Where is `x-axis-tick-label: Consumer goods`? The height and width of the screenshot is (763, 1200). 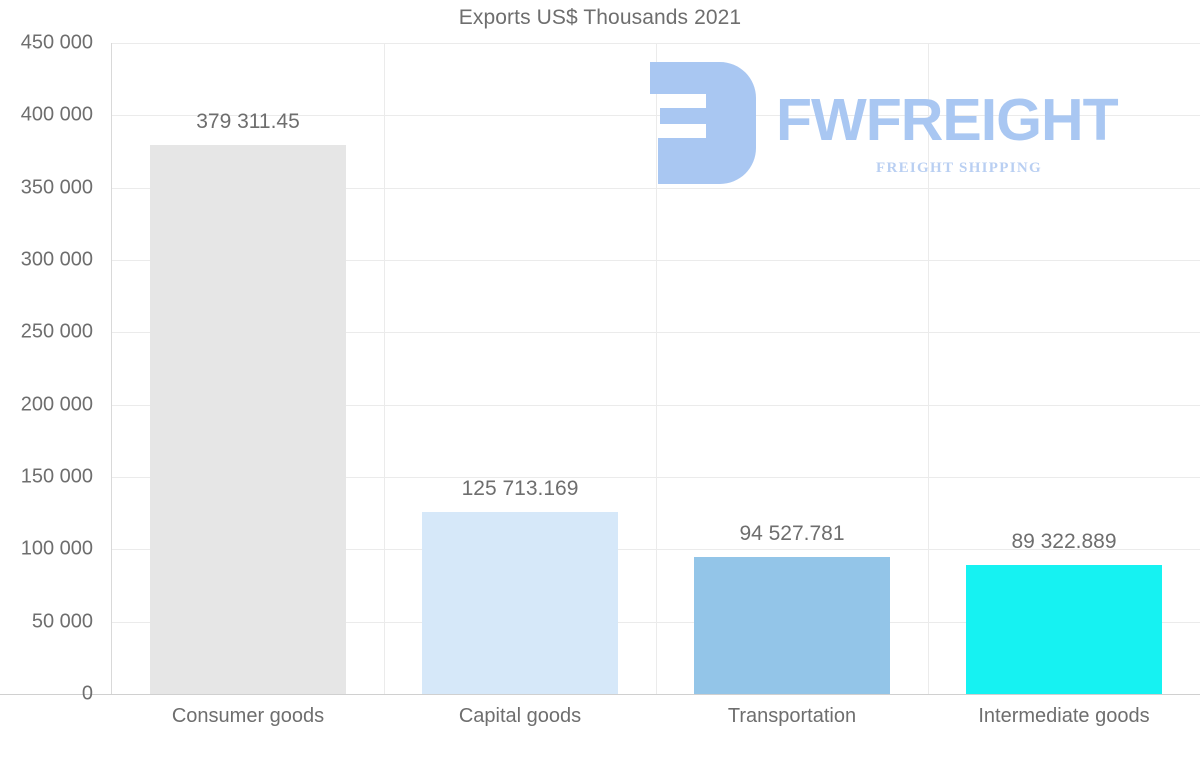
x-axis-tick-label: Consumer goods is located at coordinates (248, 716).